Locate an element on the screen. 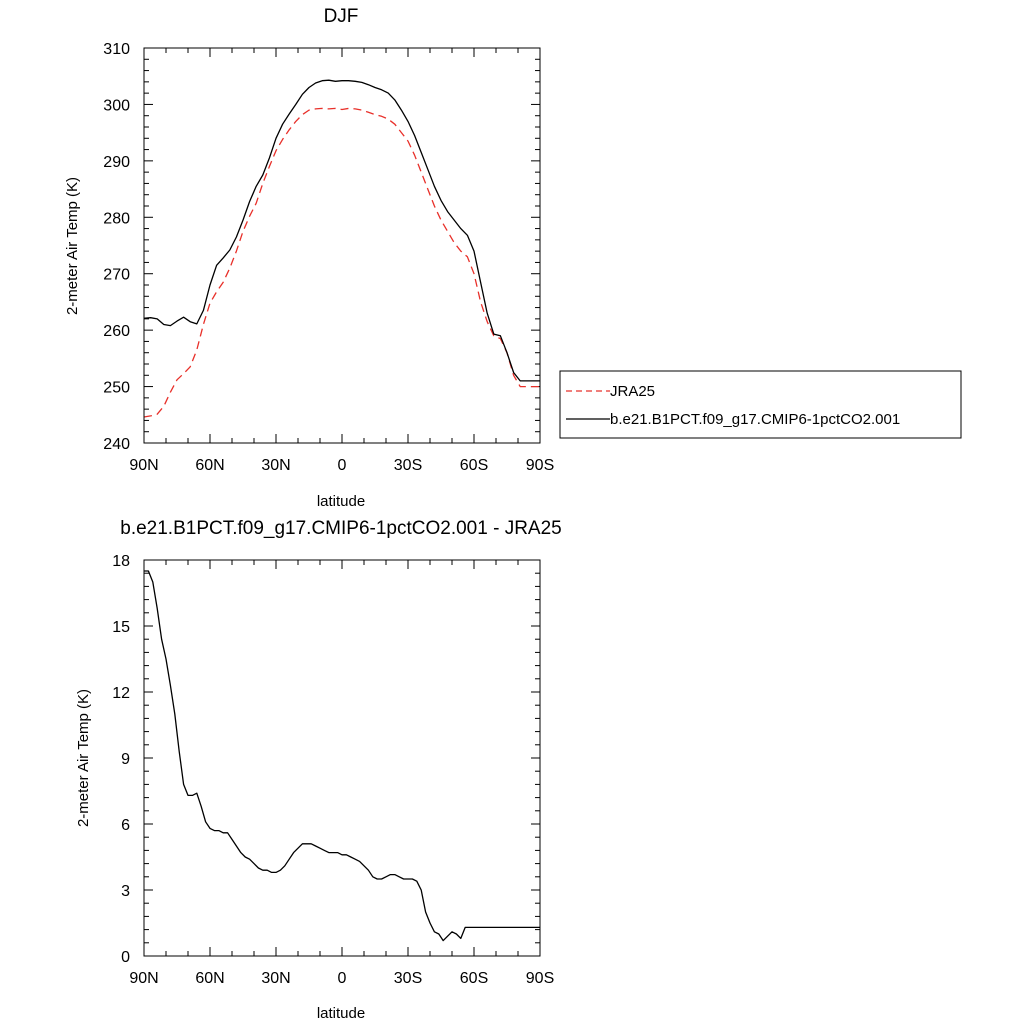 The image size is (1024, 1024). legend-label-model: b.e21.B1PCT.f09_g17.CMIP6-1pctCO2.001 is located at coordinates (755, 419).